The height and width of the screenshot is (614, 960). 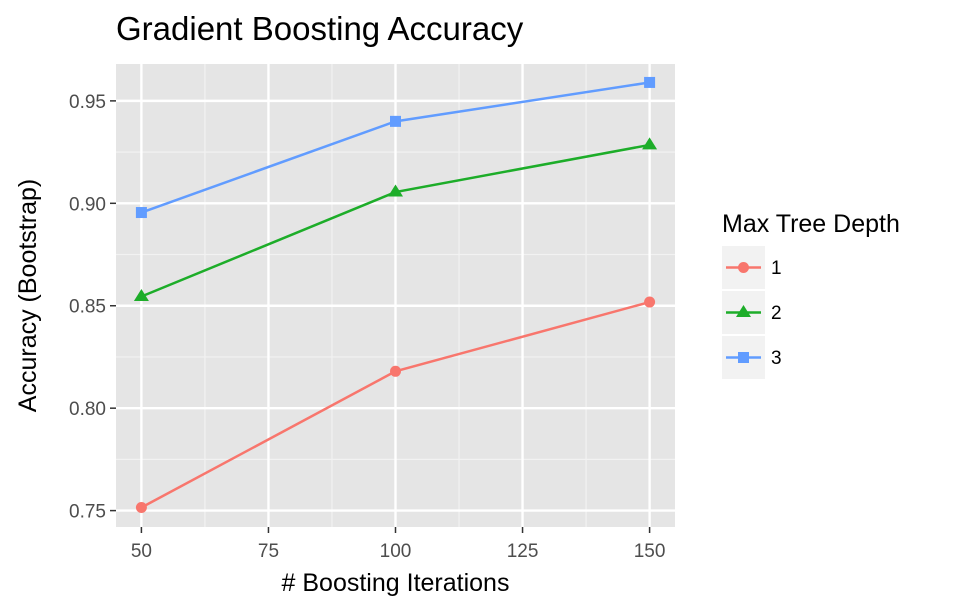 What do you see at coordinates (141, 551) in the screenshot?
I see `x-tick-label: 50` at bounding box center [141, 551].